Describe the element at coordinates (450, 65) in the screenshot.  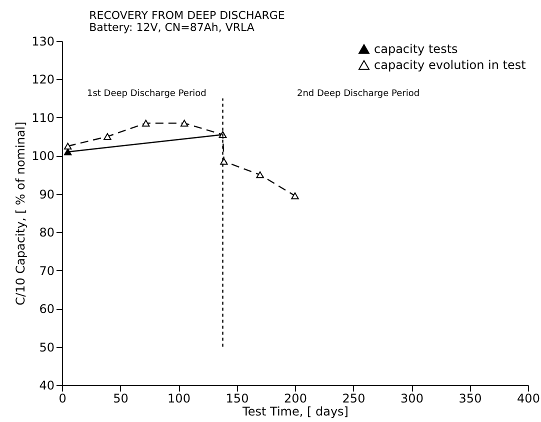
I see `legend-label: capacity evolution in test` at that location.